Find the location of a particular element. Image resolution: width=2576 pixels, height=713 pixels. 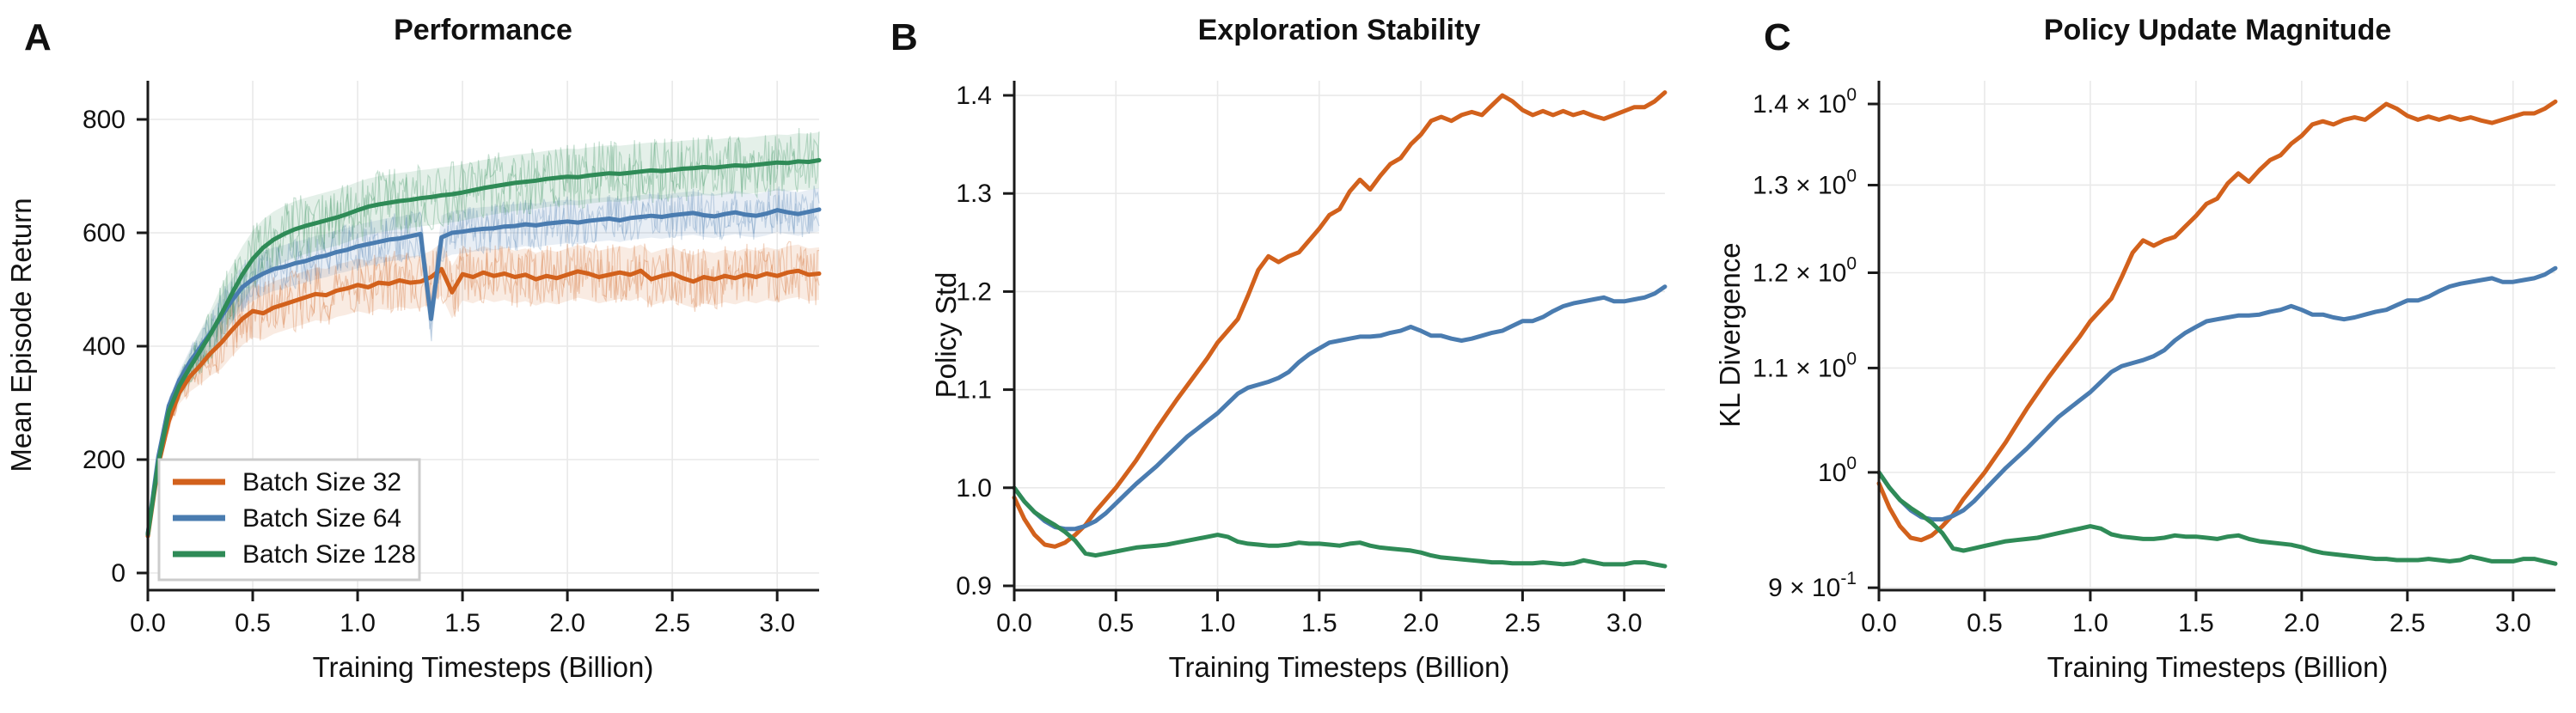

y-tick-label: 400 is located at coordinates (104, 346).